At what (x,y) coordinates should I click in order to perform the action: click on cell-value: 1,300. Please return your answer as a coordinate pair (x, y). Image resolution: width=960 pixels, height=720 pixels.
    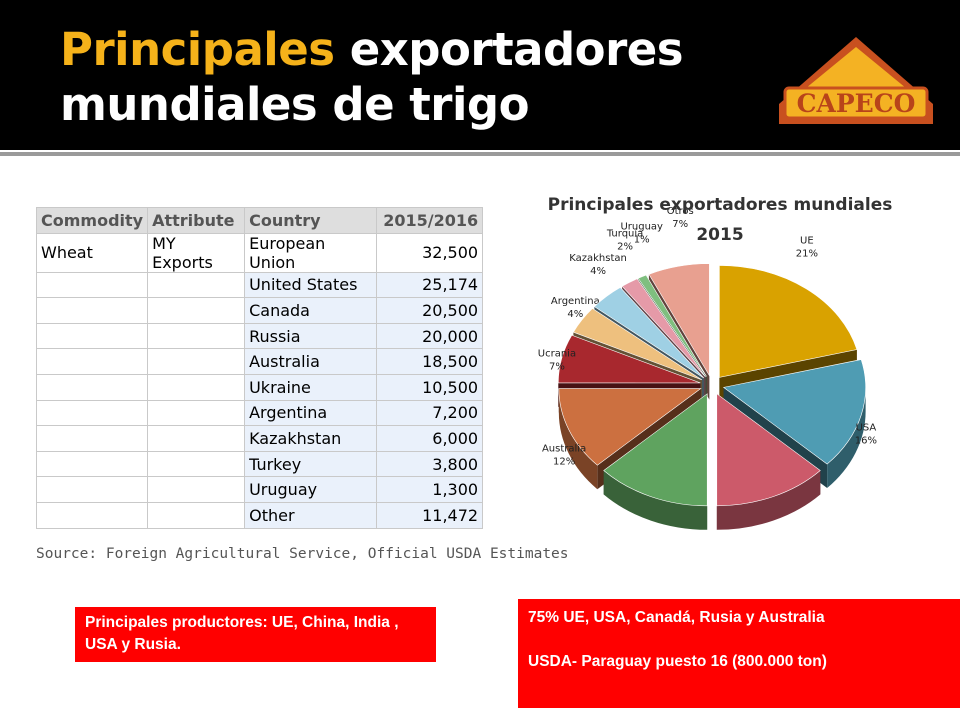
    Looking at the image, I should click on (430, 489).